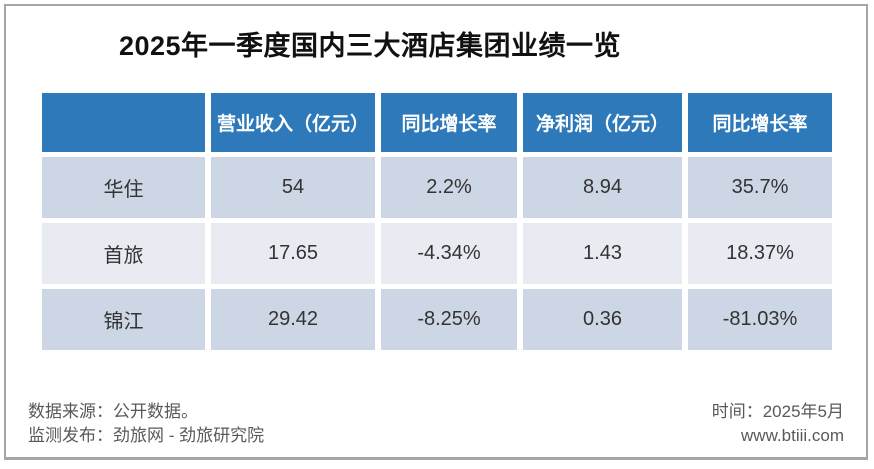  What do you see at coordinates (602, 187) in the screenshot?
I see `cell-huazhu-net-profit: 8.94` at bounding box center [602, 187].